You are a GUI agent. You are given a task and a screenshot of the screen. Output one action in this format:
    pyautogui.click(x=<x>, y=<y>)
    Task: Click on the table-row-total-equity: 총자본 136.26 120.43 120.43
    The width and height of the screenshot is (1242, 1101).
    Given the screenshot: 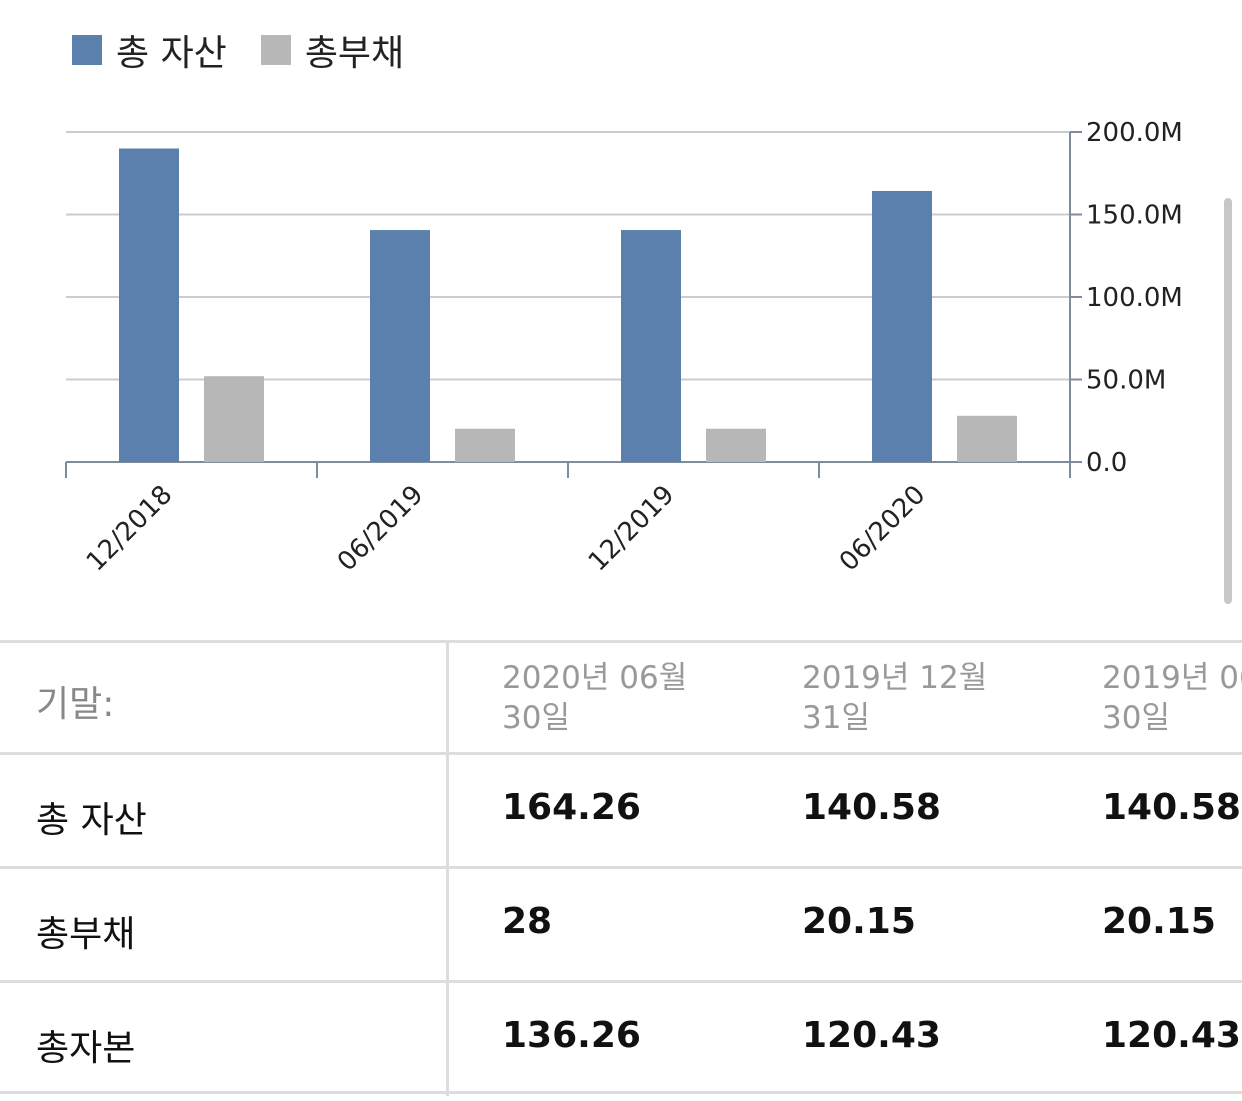 What is the action you would take?
    pyautogui.click(x=621, y=1037)
    